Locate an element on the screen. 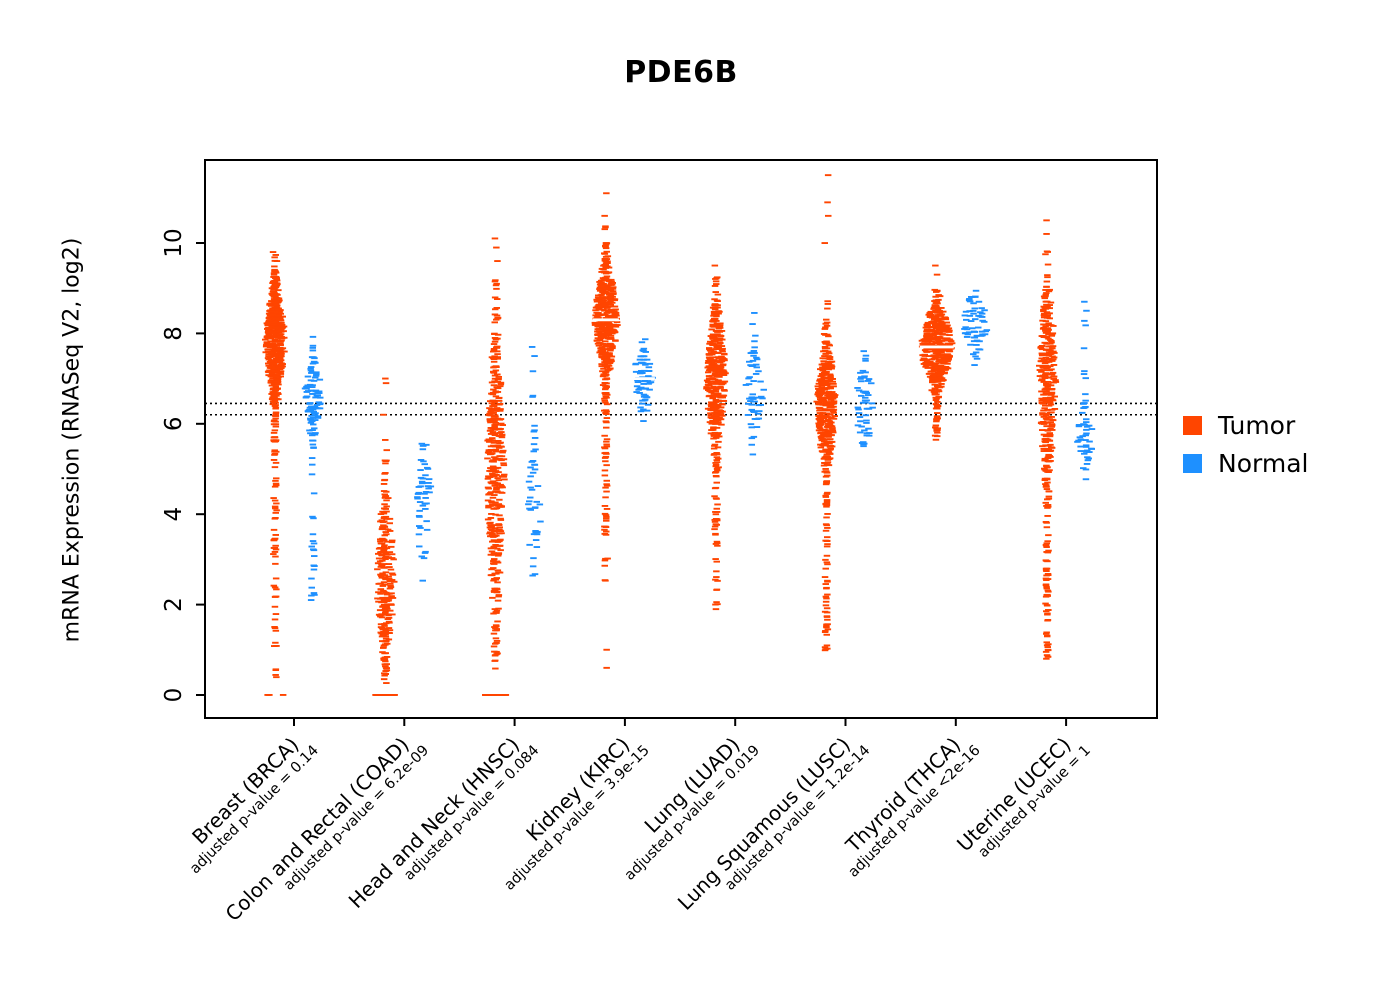 The height and width of the screenshot is (1000, 1400). chart-title: PDE6B is located at coordinates (681, 72).